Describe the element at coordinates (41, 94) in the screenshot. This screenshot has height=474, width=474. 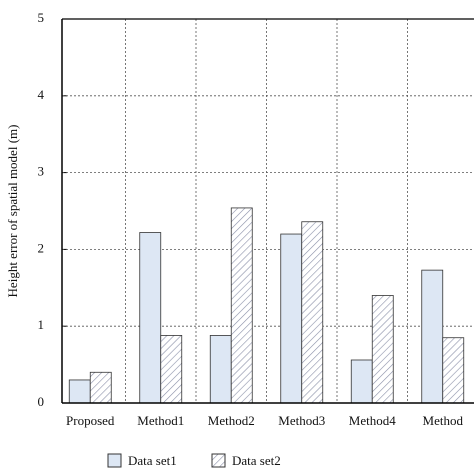
I see `y-tick-label: 4` at that location.